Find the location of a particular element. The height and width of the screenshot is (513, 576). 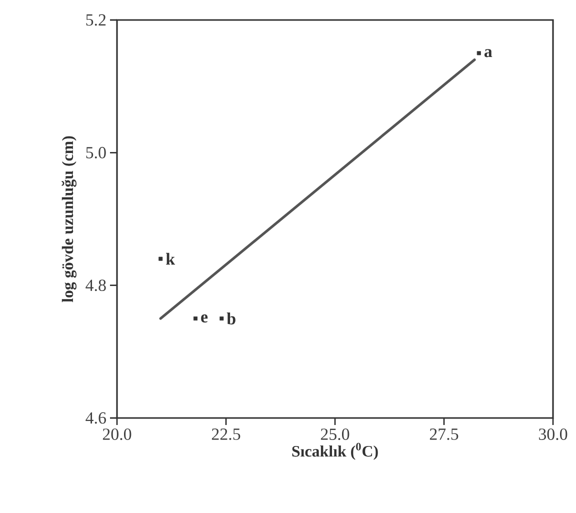

annotation: a is located at coordinates (488, 53).